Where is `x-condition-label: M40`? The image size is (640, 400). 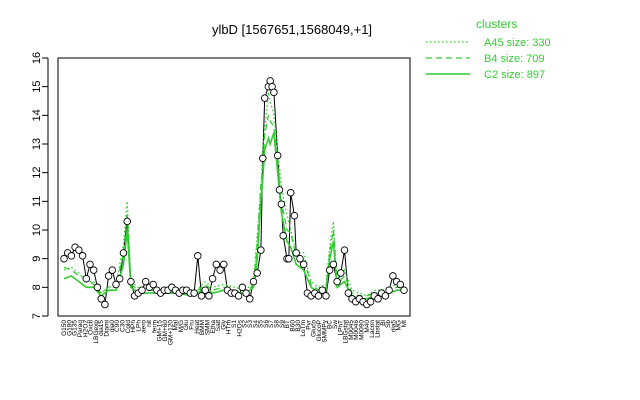
x-condition-label: M40 is located at coordinates (367, 326).